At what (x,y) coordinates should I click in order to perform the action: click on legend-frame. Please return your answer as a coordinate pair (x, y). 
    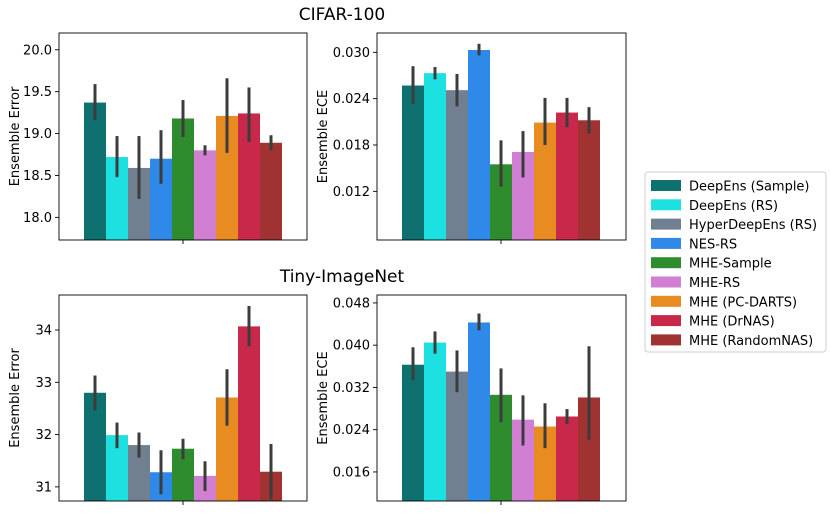
    Looking at the image, I should click on (735, 262).